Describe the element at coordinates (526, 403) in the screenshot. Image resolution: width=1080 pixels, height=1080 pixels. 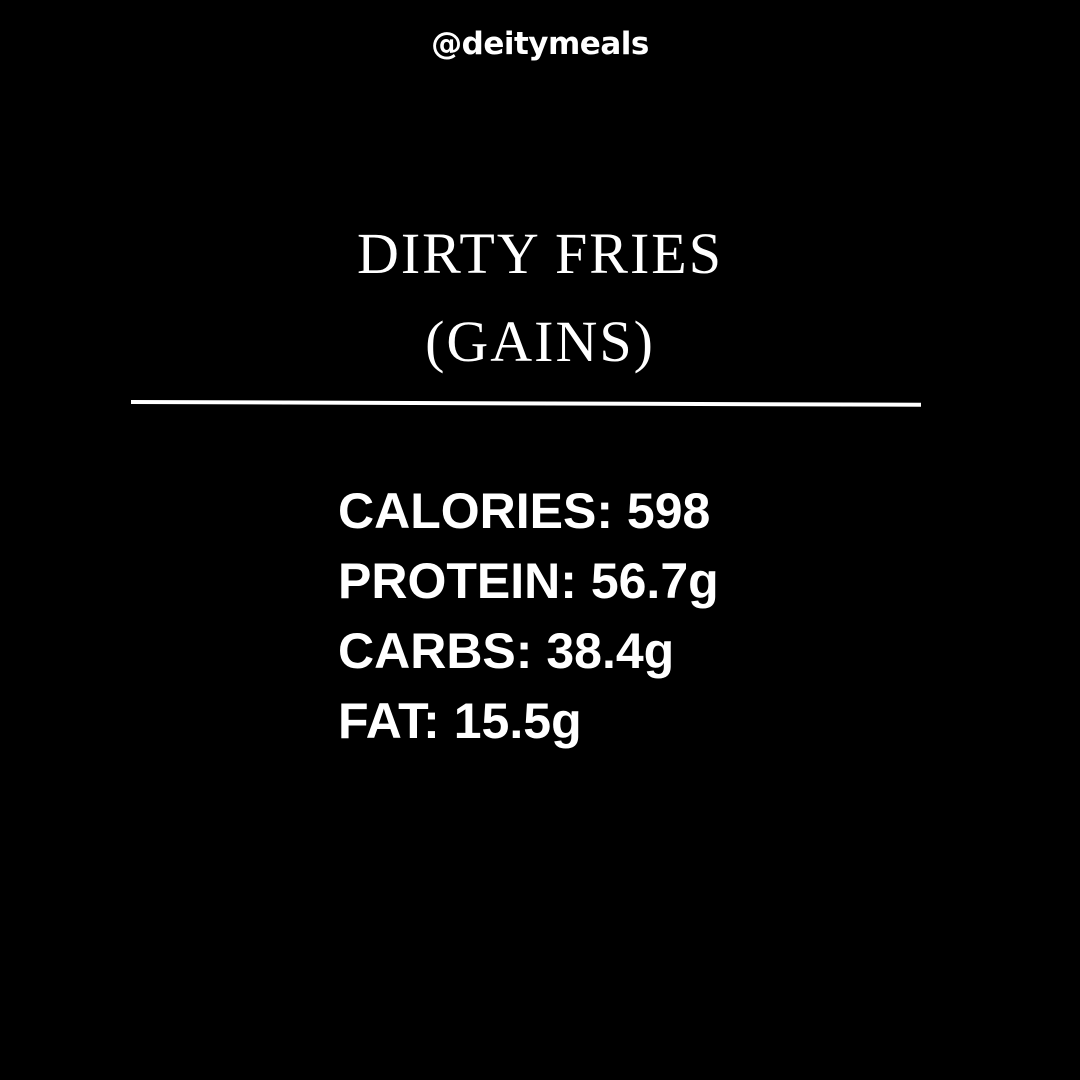
I see `divider` at that location.